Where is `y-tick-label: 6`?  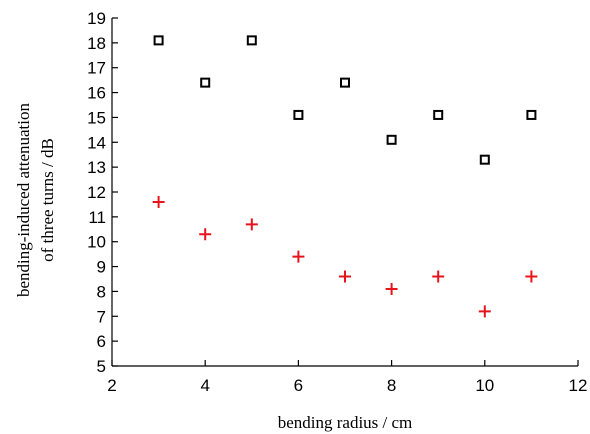
y-tick-label: 6 is located at coordinates (101, 341).